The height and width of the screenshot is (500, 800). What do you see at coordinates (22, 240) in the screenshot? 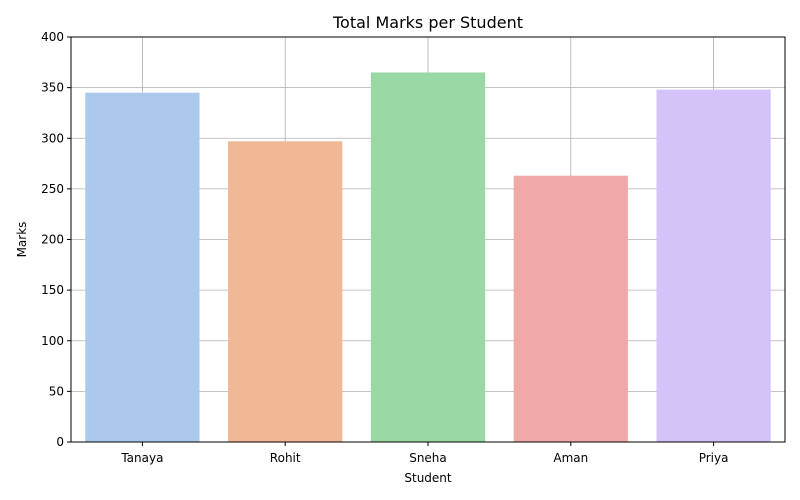
I see `y-axis-label: Marks` at bounding box center [22, 240].